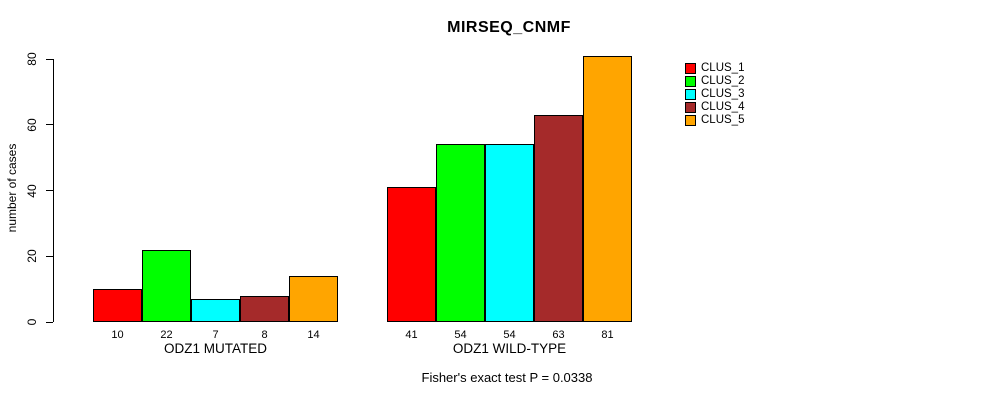  Describe the element at coordinates (723, 81) in the screenshot. I see `legend-label: CLUS_2` at that location.